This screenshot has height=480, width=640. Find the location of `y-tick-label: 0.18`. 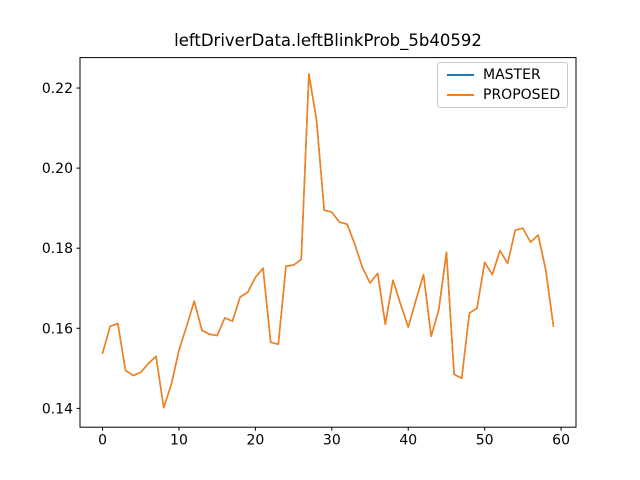

y-tick-label: 0.18 is located at coordinates (57, 249).